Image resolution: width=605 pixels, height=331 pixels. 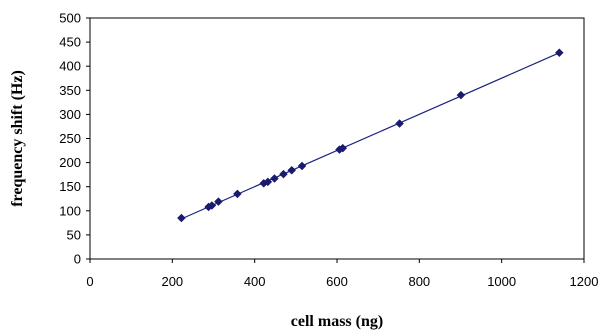 What do you see at coordinates (70, 114) in the screenshot?
I see `y-tick-label: 300` at bounding box center [70, 114].